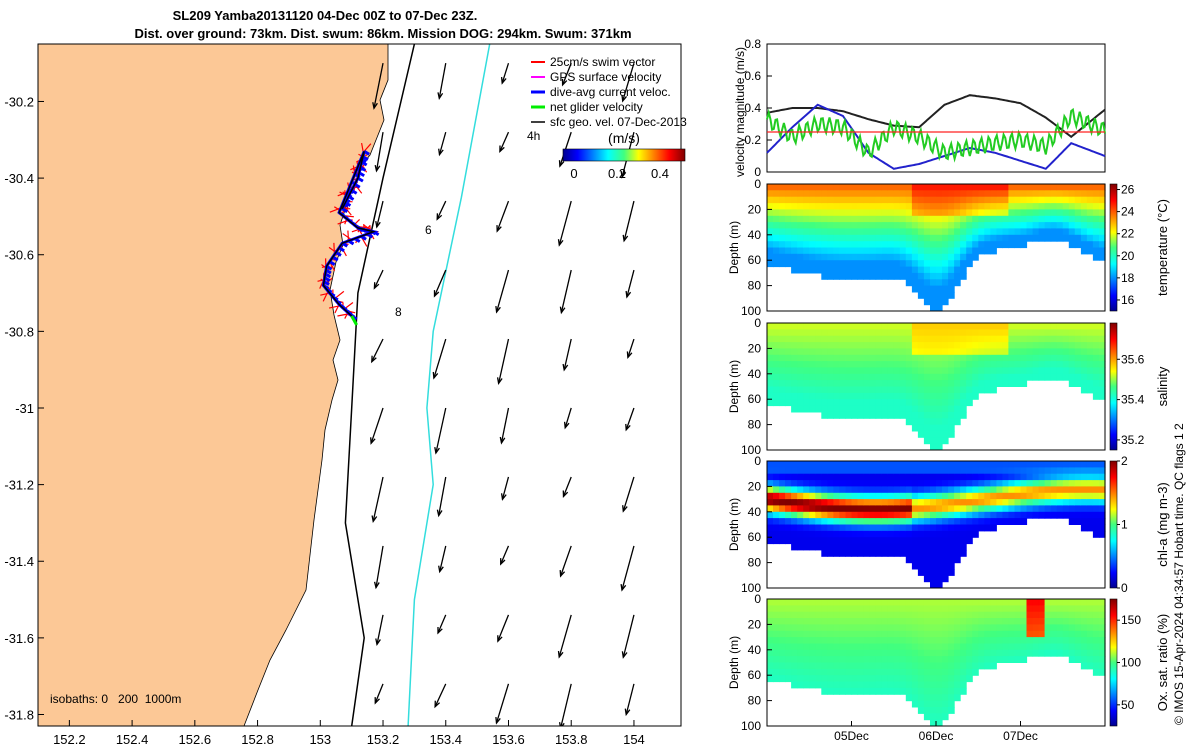 The width and height of the screenshot is (1200, 750). Describe the element at coordinates (1162, 663) in the screenshot. I see `section-colorbar-label: Ox. sat. ratio (%)` at that location.